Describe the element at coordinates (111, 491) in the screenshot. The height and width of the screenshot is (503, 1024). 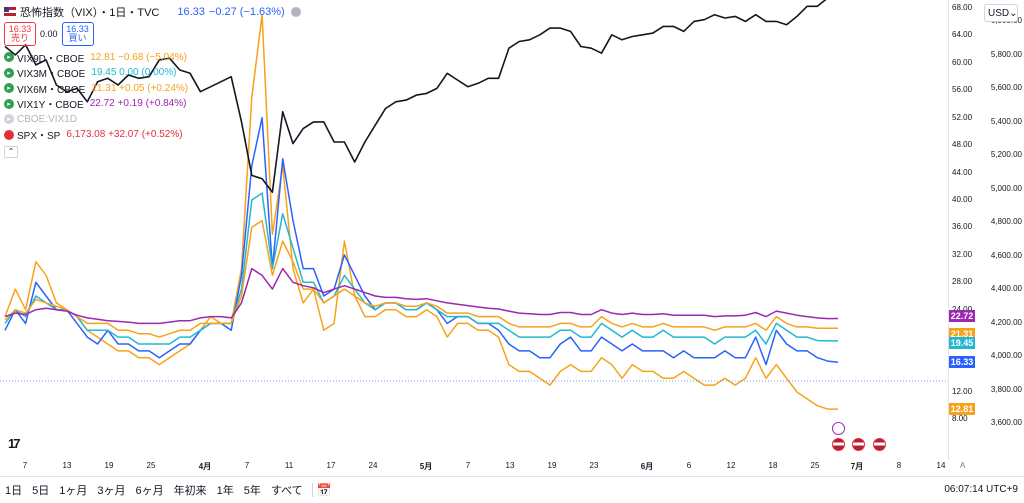
I see `range-button: 3ヶ月` at that location.